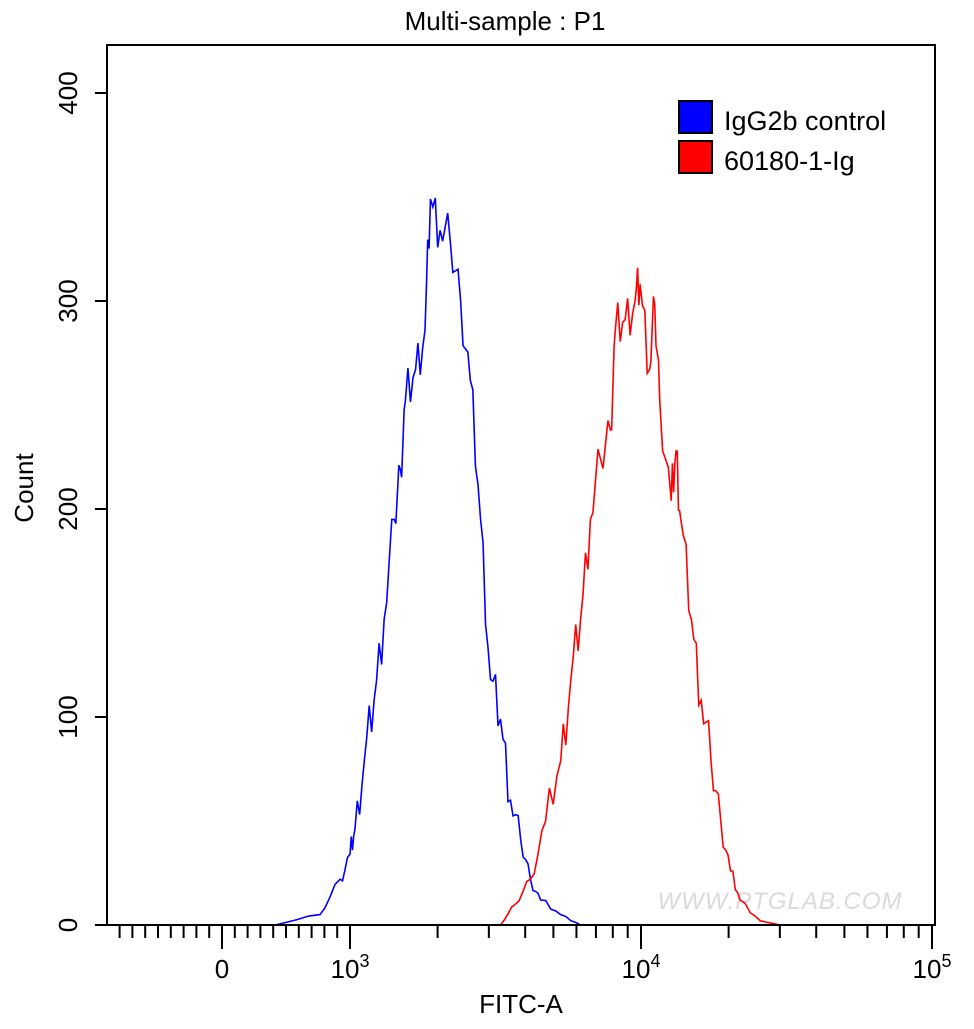 The height and width of the screenshot is (1029, 974). What do you see at coordinates (655, 961) in the screenshot?
I see `x-tick-exponent: 4` at bounding box center [655, 961].